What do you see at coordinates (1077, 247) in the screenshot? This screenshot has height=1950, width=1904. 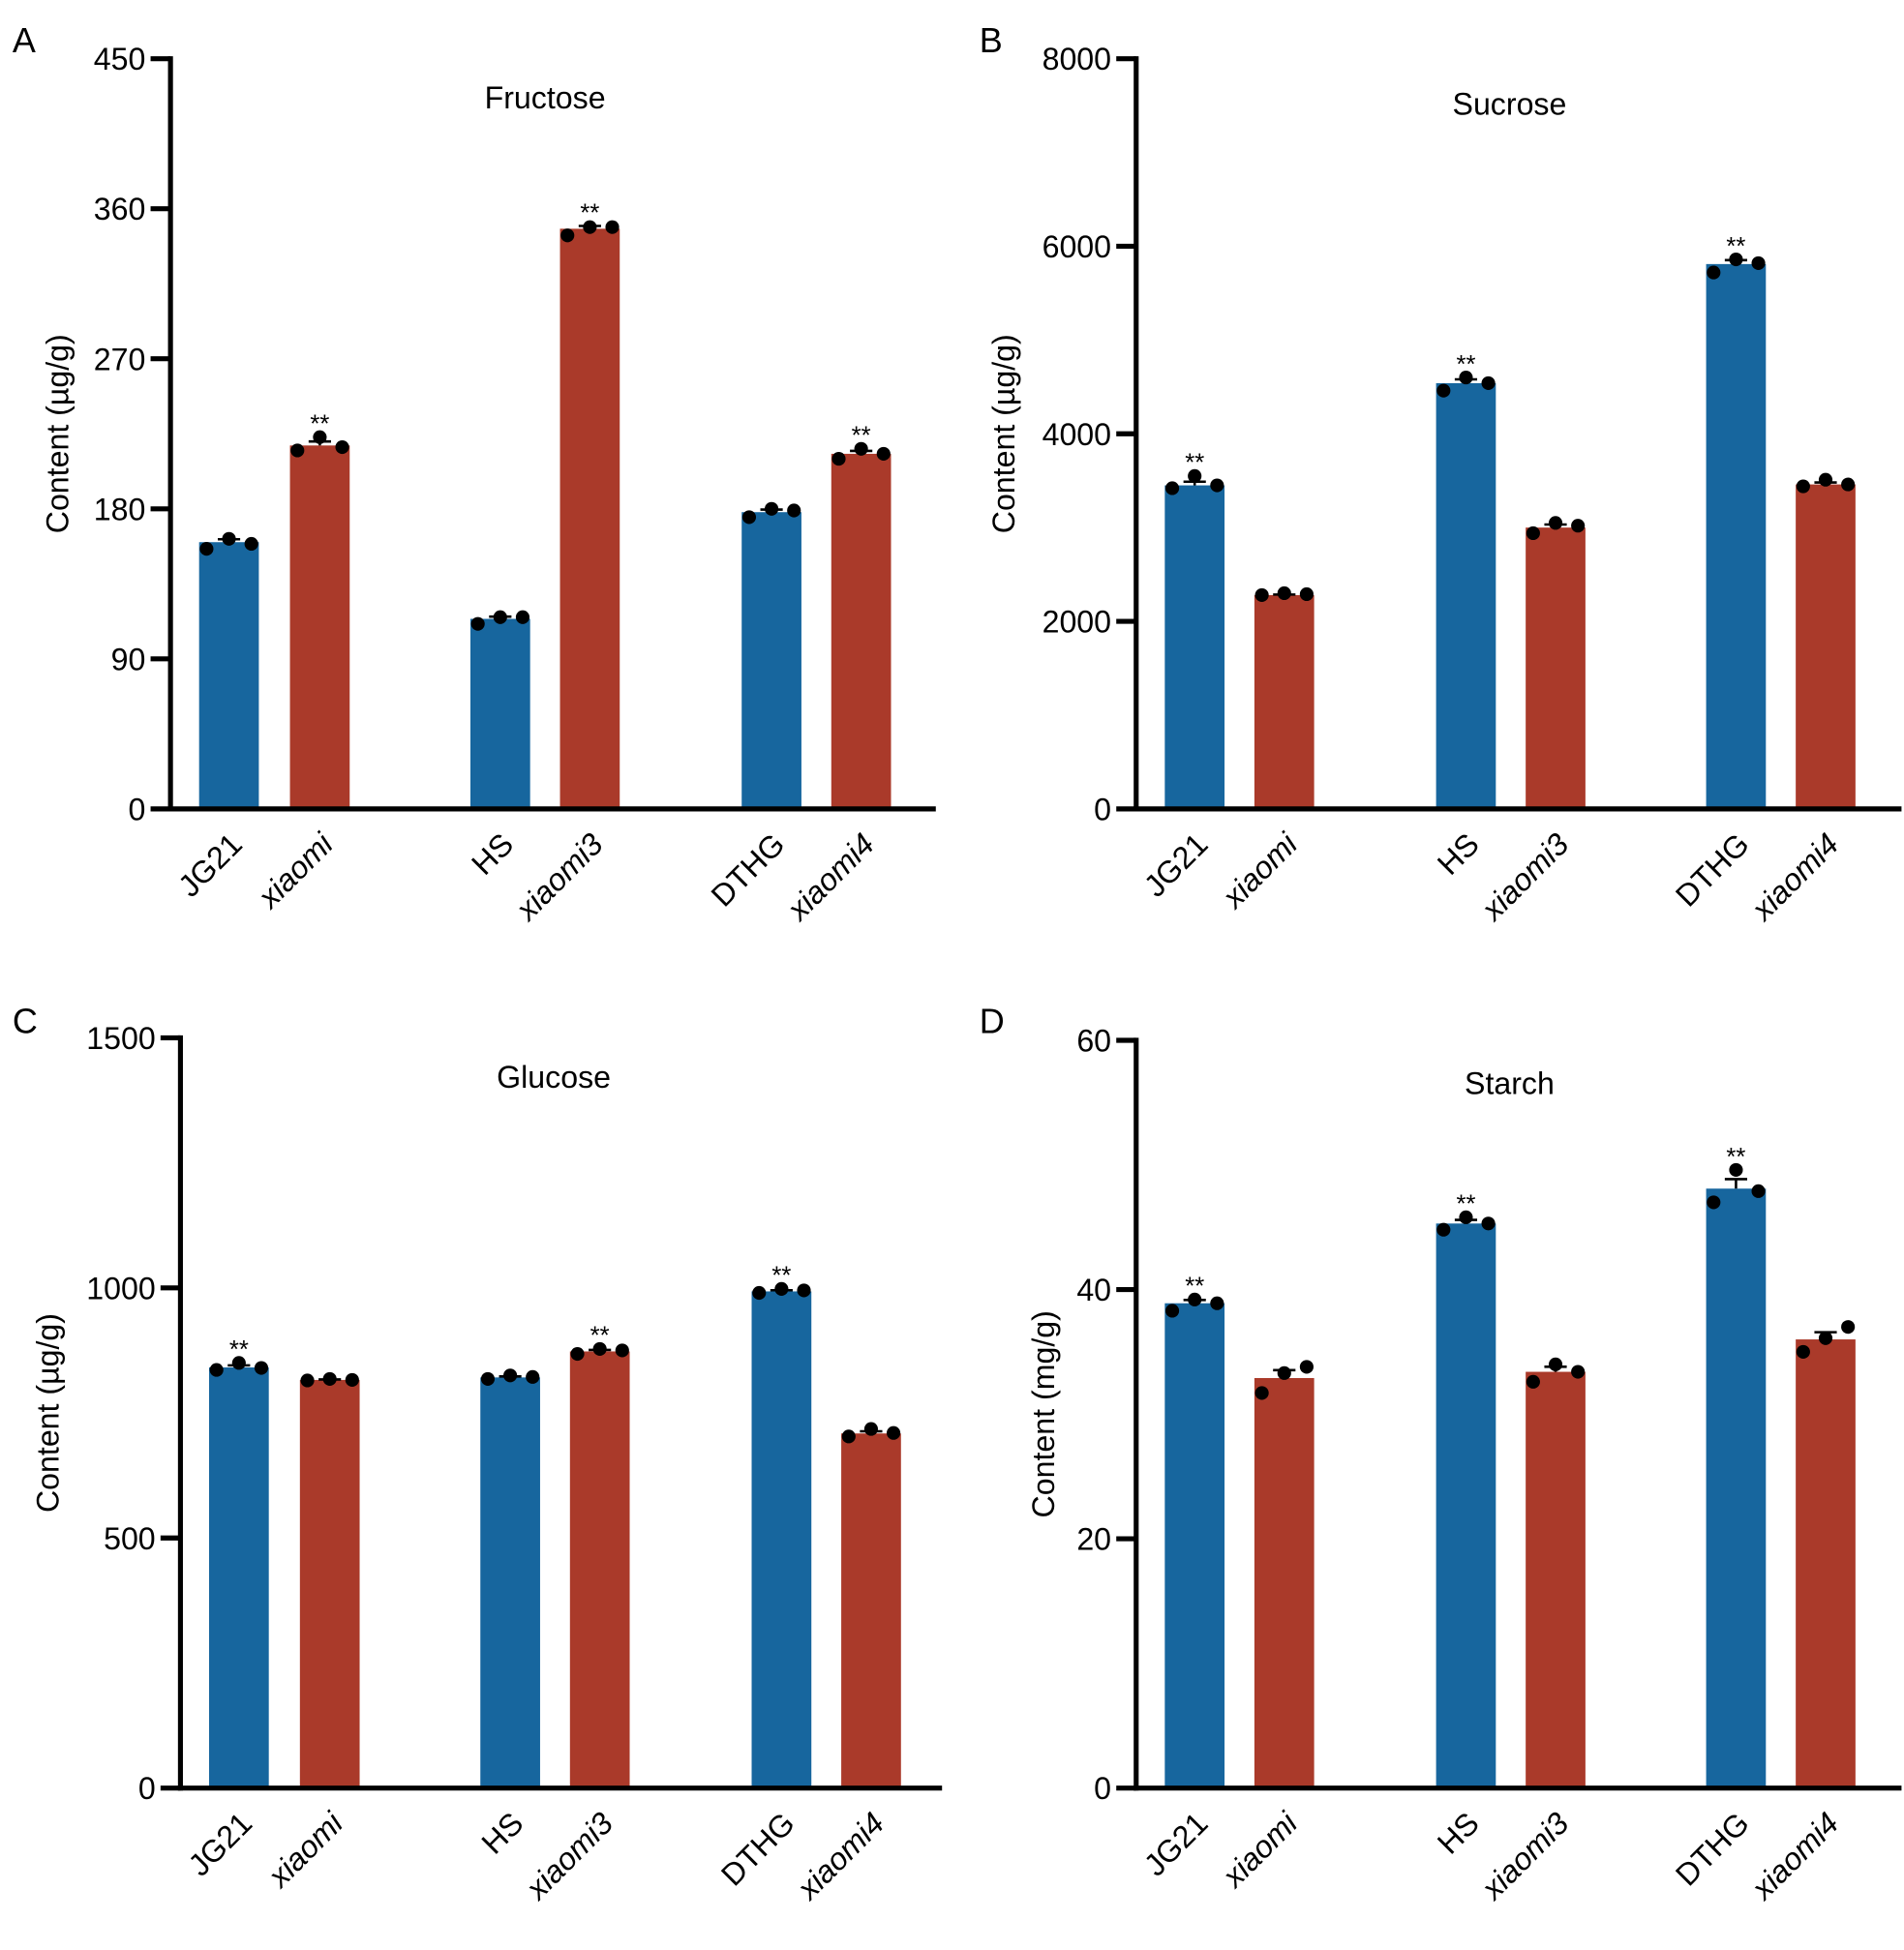 I see `panel-b-ytick-label: 6000` at bounding box center [1077, 247].